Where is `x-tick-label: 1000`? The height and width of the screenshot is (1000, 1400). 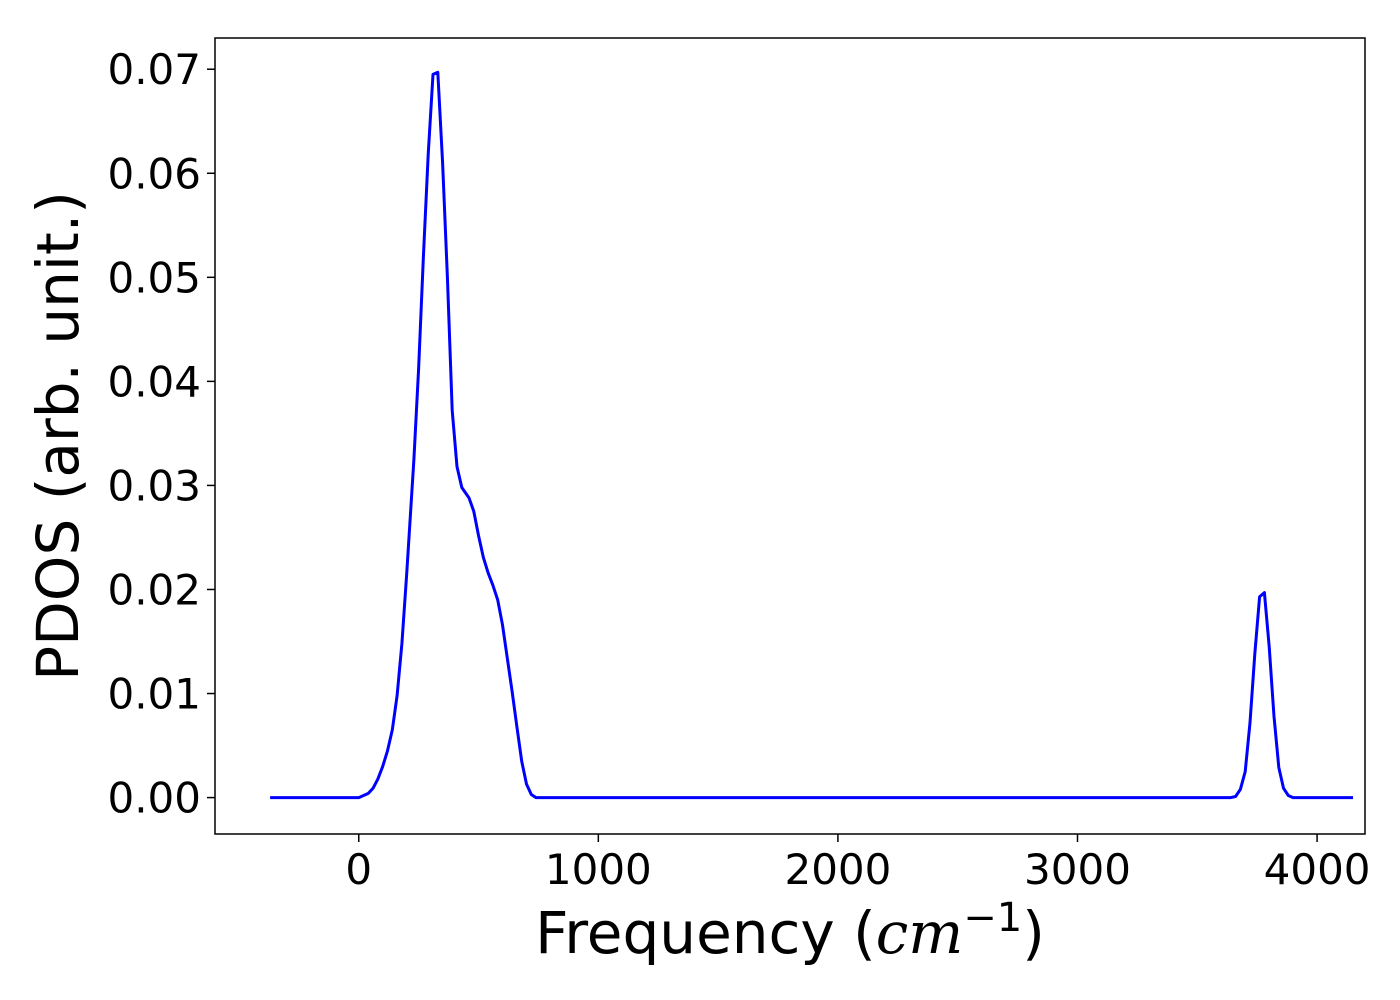
x-tick-label: 1000 is located at coordinates (598, 869).